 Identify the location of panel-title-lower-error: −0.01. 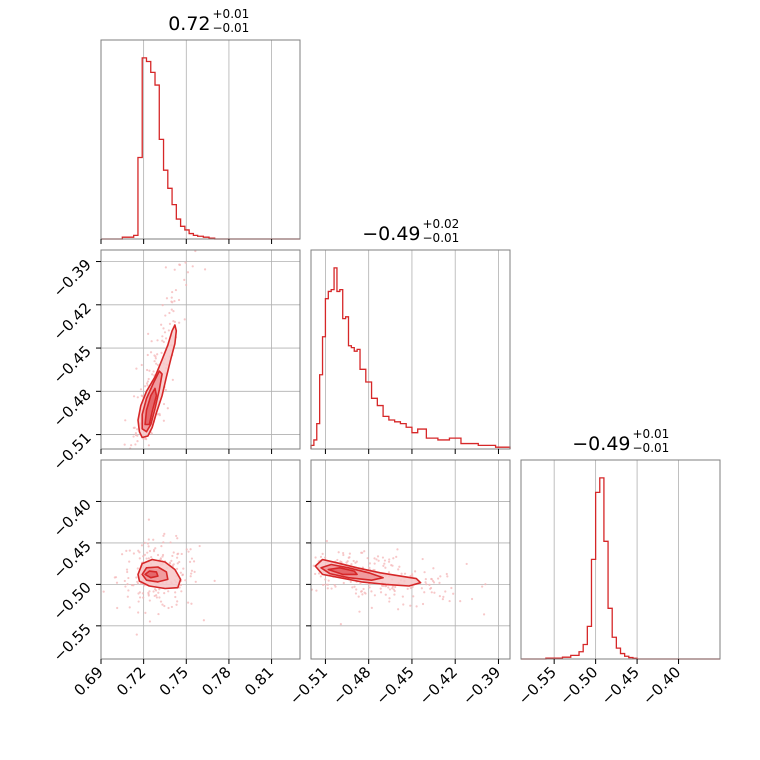
(651, 448).